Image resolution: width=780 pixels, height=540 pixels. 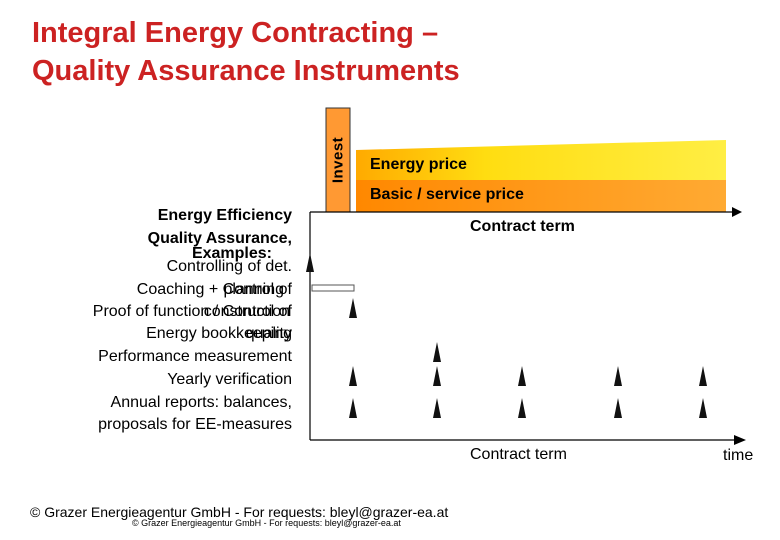 What do you see at coordinates (738, 455) in the screenshot?
I see `time-label: time` at bounding box center [738, 455].